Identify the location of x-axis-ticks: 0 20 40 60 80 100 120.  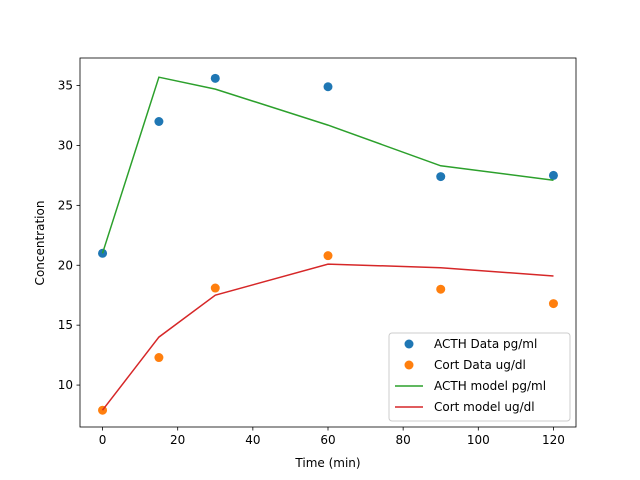
(332, 437).